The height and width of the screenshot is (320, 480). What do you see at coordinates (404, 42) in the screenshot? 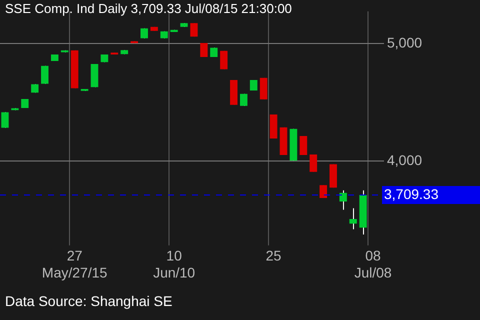
I see `y-tick-label: 5,000` at bounding box center [404, 42].